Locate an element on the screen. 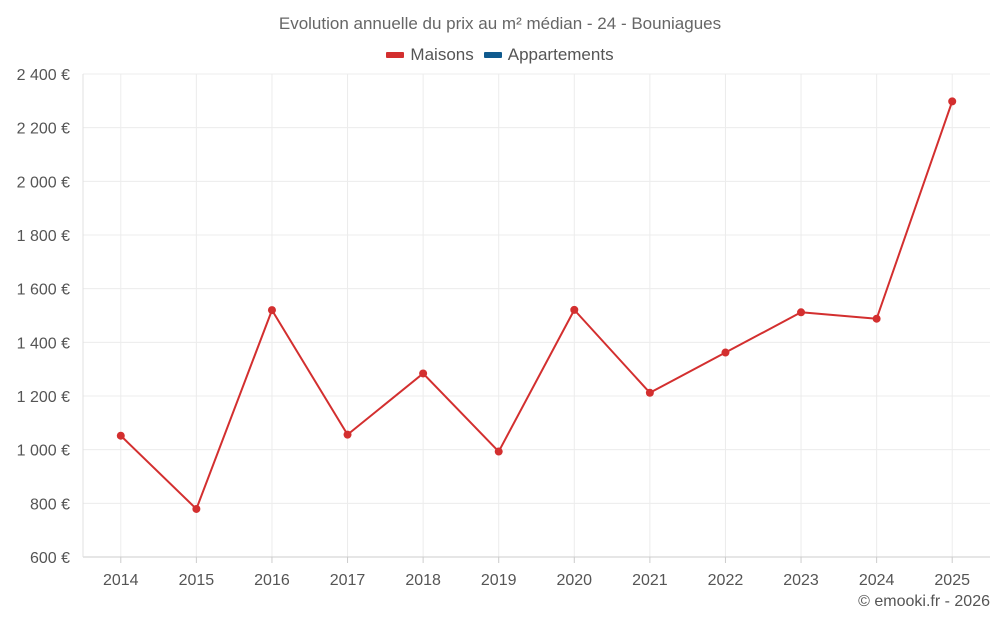 The width and height of the screenshot is (1000, 625). y-tick-label: 1 000 € is located at coordinates (43, 451).